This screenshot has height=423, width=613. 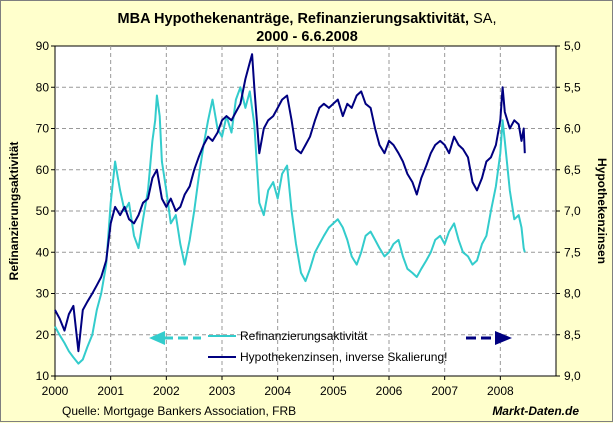 I want to click on x-tick-label: 2001, so click(x=110, y=391).